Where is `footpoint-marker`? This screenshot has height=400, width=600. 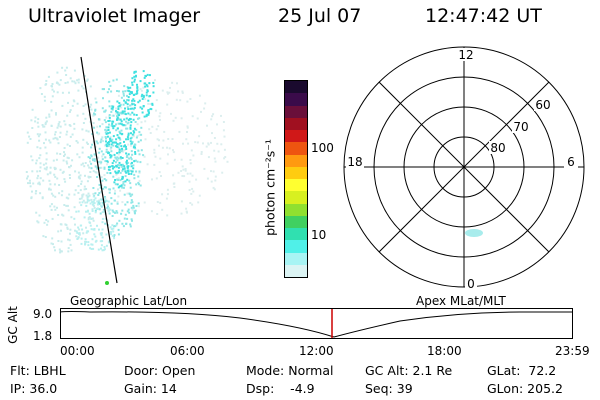 footpoint-marker is located at coordinates (107, 283).